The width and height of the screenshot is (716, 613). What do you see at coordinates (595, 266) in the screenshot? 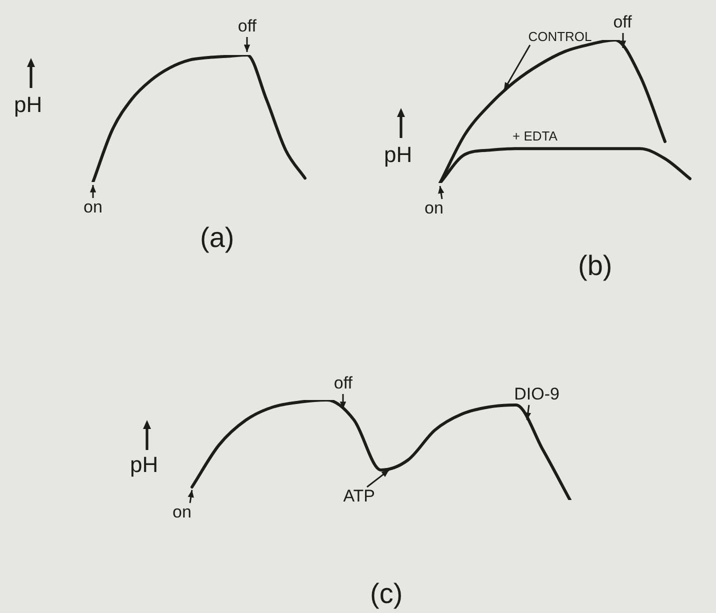
I see `text: (b)` at bounding box center [595, 266].